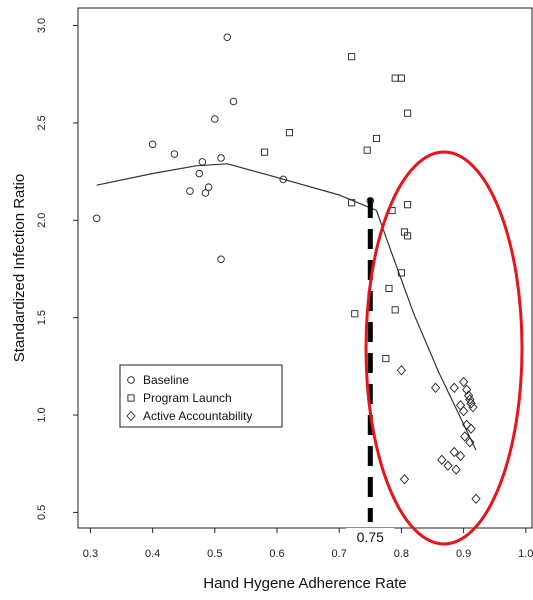 Image resolution: width=533 pixels, height=600 pixels. I want to click on x-axis-title: Hand Hygene Adherence Rate, so click(304, 583).